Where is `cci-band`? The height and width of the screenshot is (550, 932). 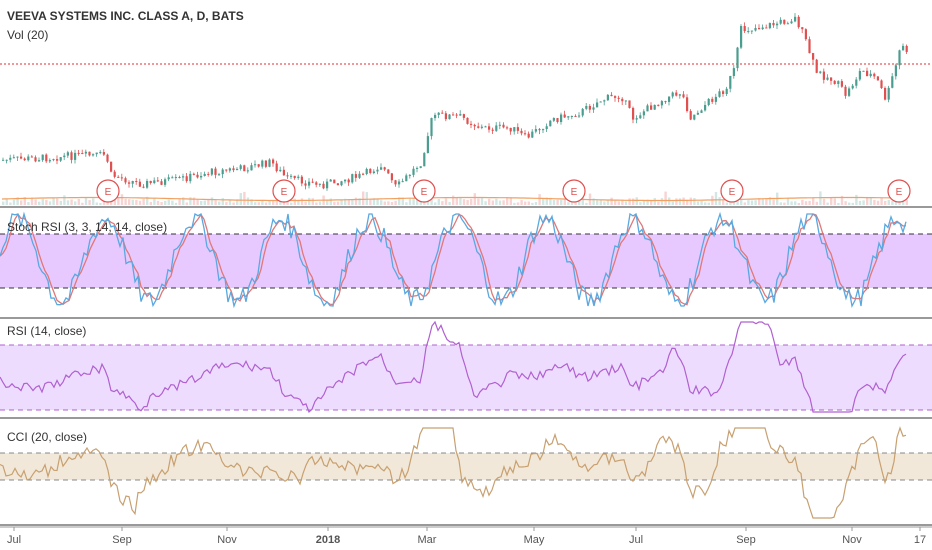 cci-band is located at coordinates (466, 466).